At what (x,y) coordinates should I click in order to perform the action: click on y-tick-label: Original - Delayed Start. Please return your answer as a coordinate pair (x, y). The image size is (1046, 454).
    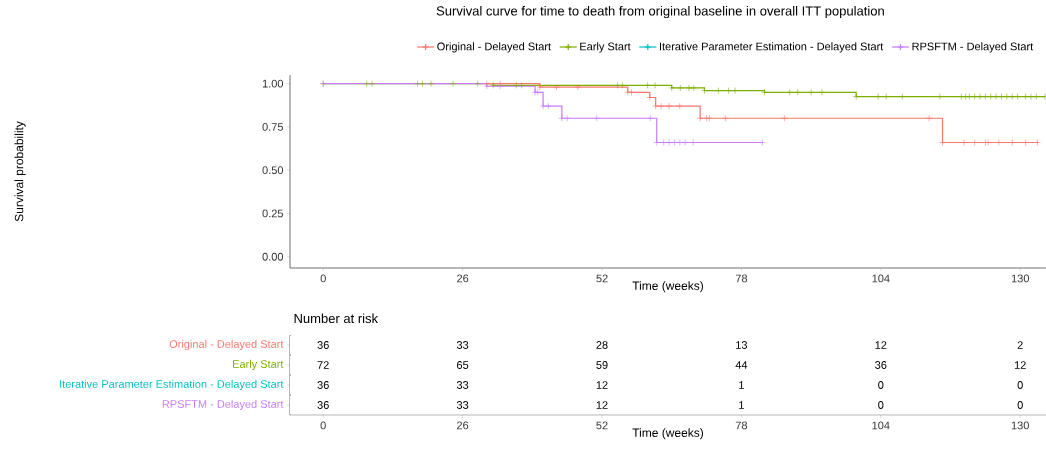
    Looking at the image, I should click on (226, 345).